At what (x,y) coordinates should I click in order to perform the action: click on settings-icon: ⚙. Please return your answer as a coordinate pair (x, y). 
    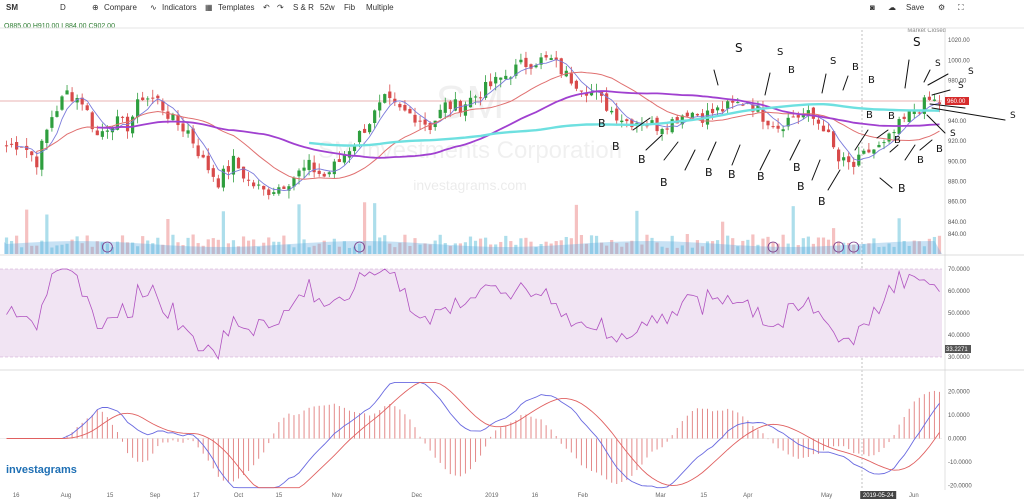
    Looking at the image, I should click on (942, 7).